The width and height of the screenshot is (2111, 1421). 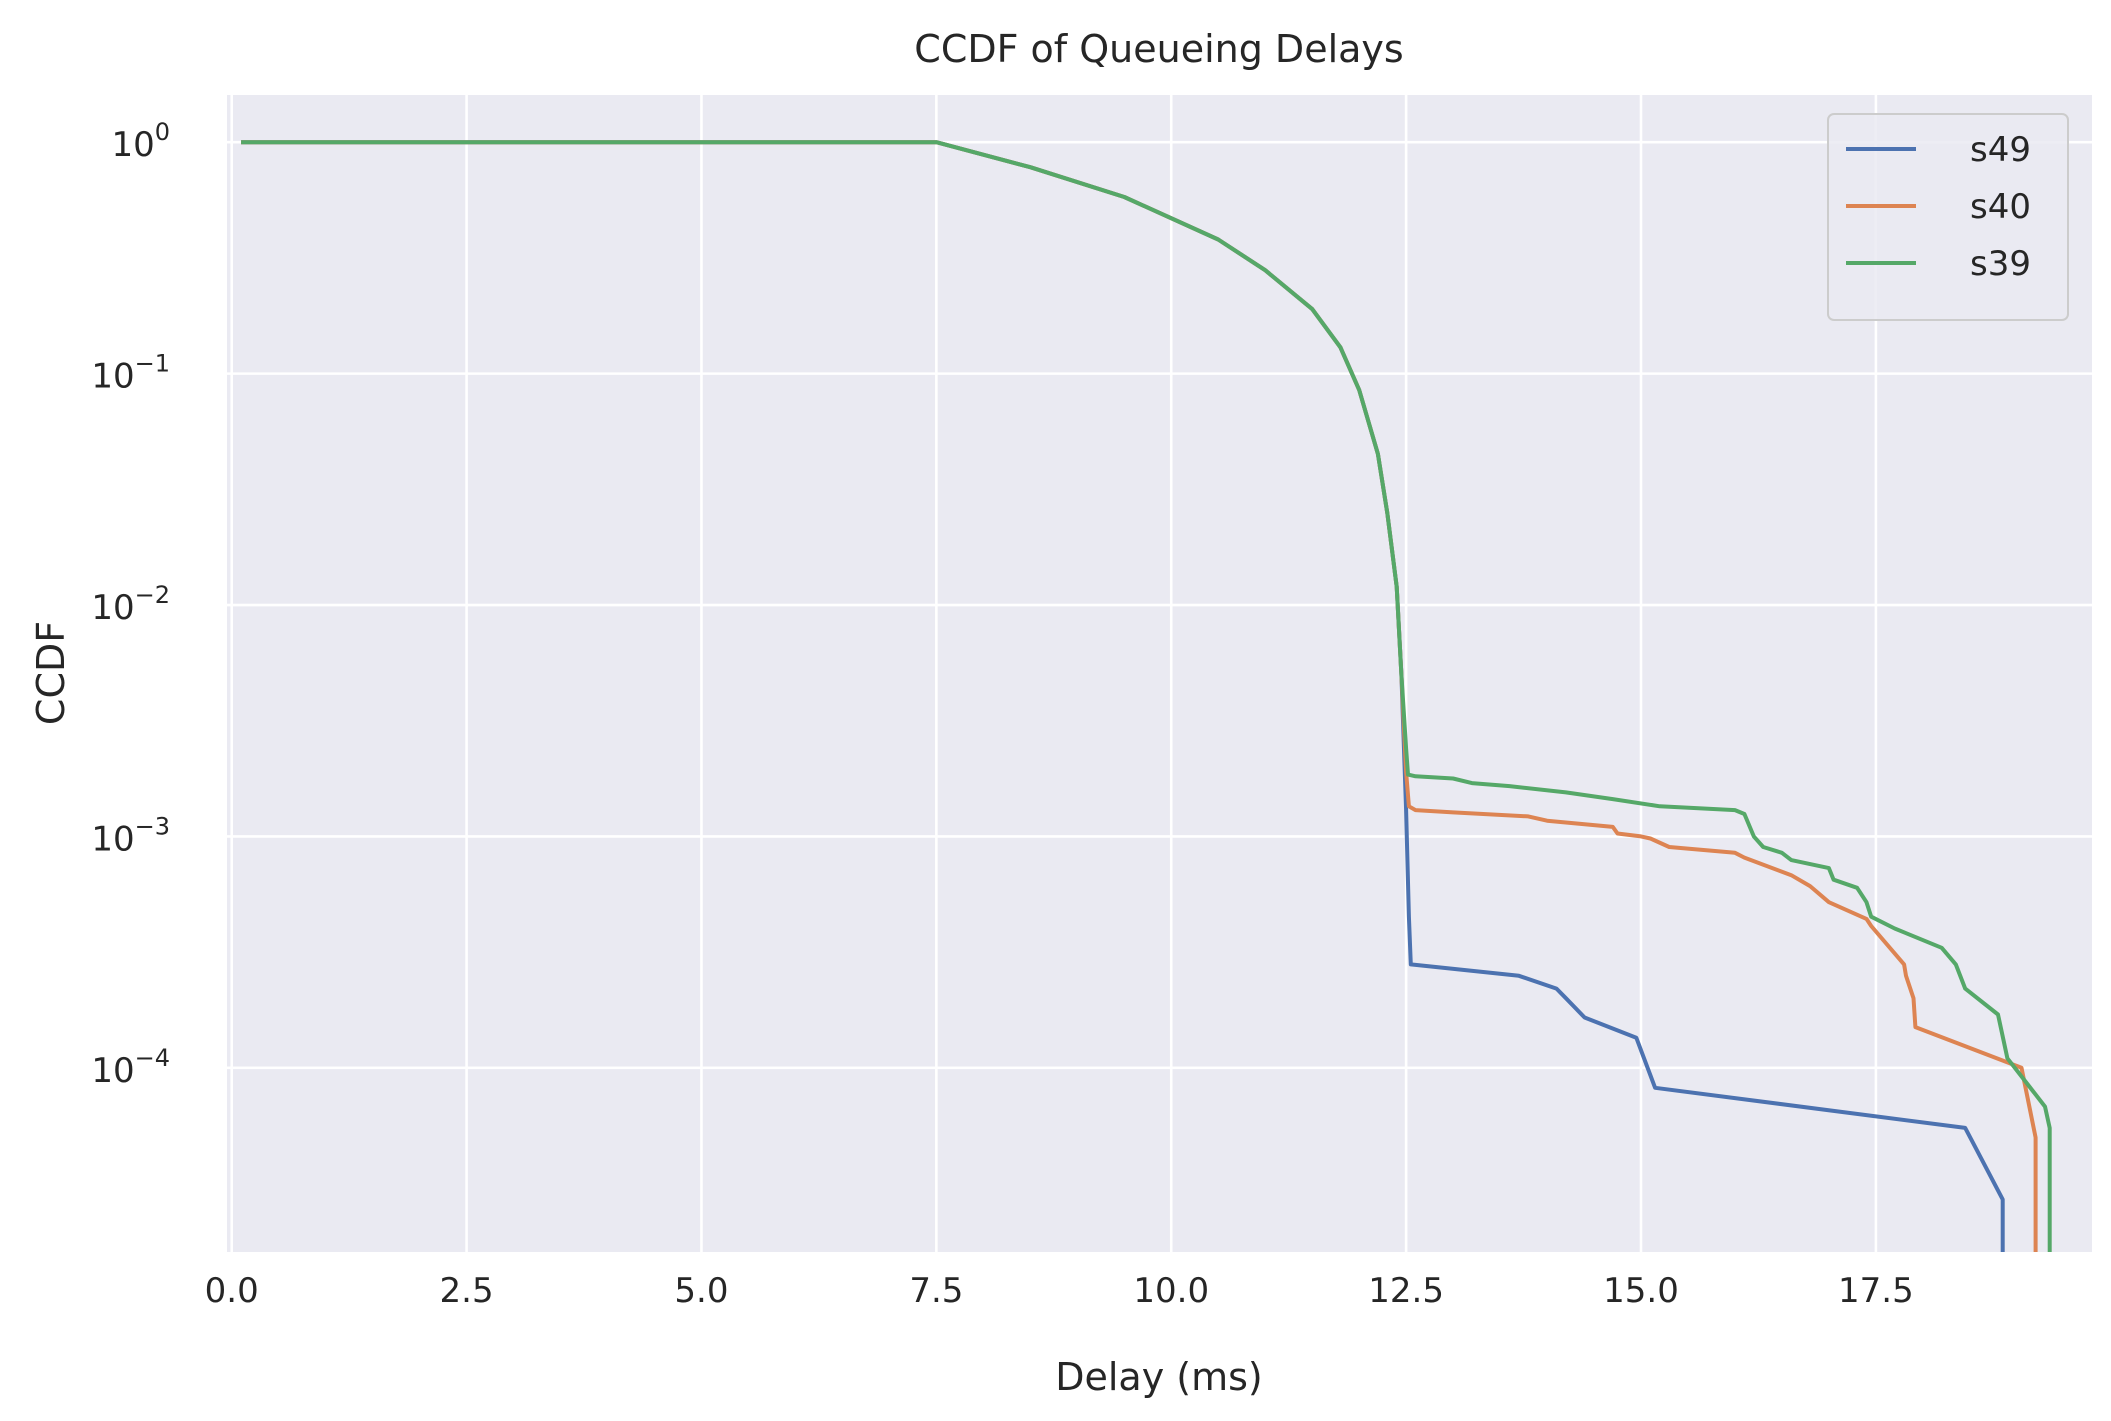 I want to click on legend-label-s49: s49, so click(x=2000, y=150).